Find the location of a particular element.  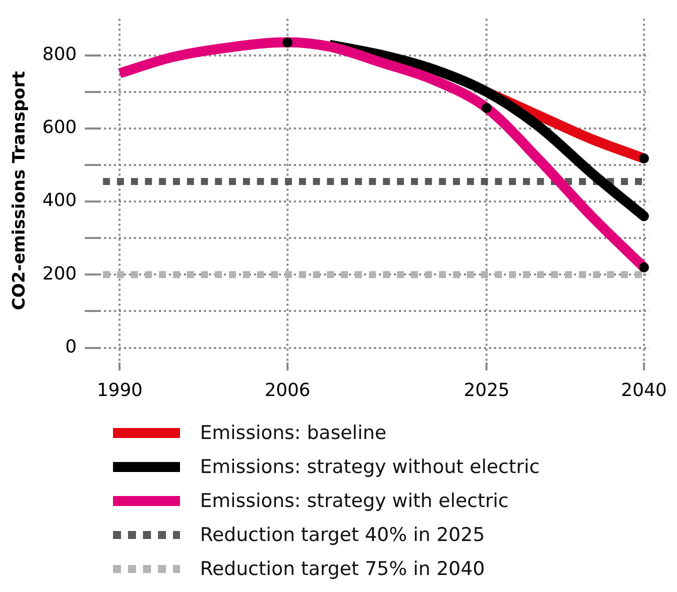

y-tick-label: 400 is located at coordinates (59, 201).